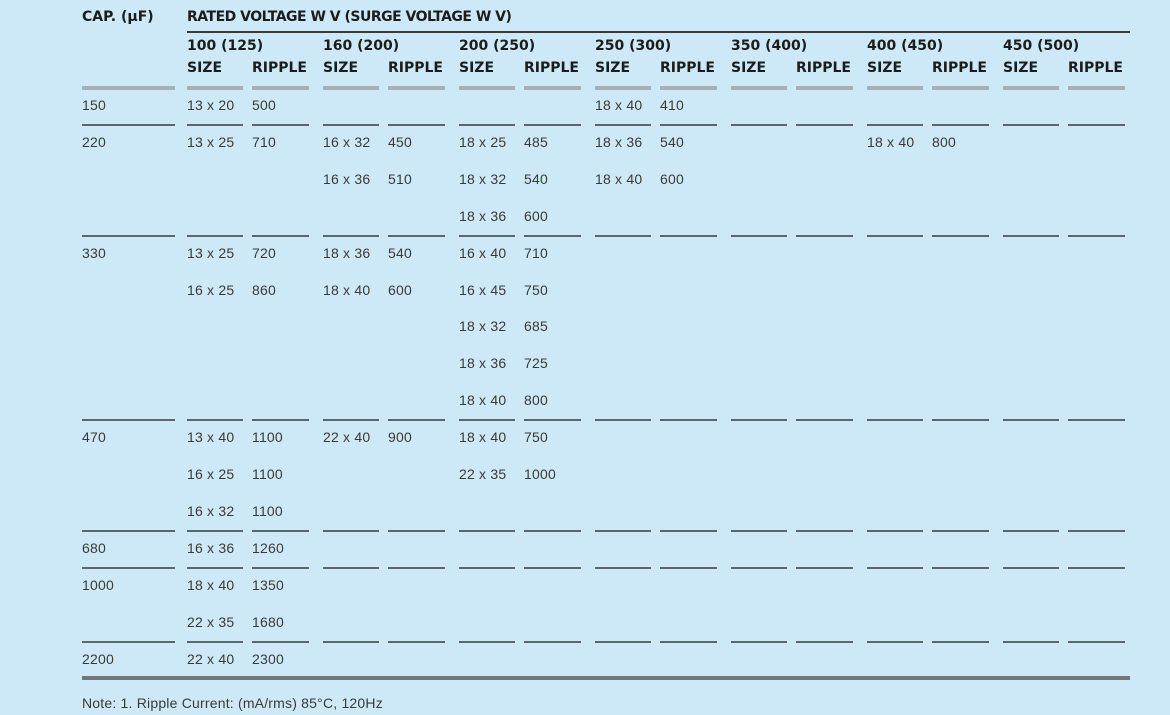 This screenshot has height=715, width=1170. What do you see at coordinates (633, 46) in the screenshot?
I see `voltage-header: 250 (300)` at bounding box center [633, 46].